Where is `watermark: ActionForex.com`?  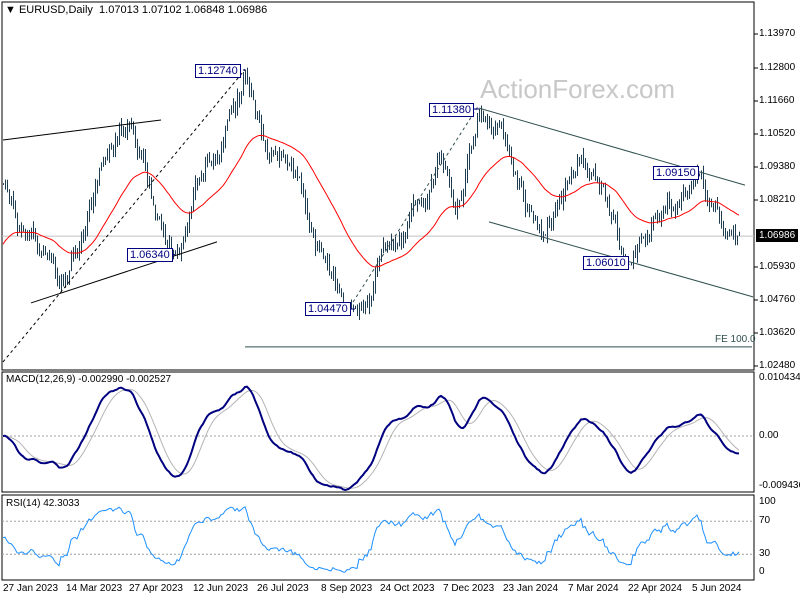 watermark: ActionForex.com is located at coordinates (578, 89).